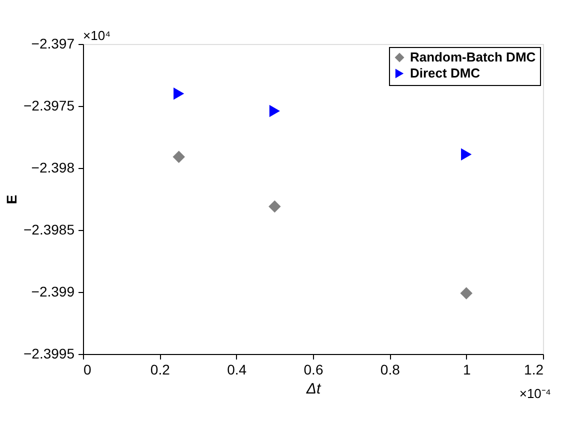  Describe the element at coordinates (466, 370) in the screenshot. I see `x-tick-label: 1` at that location.